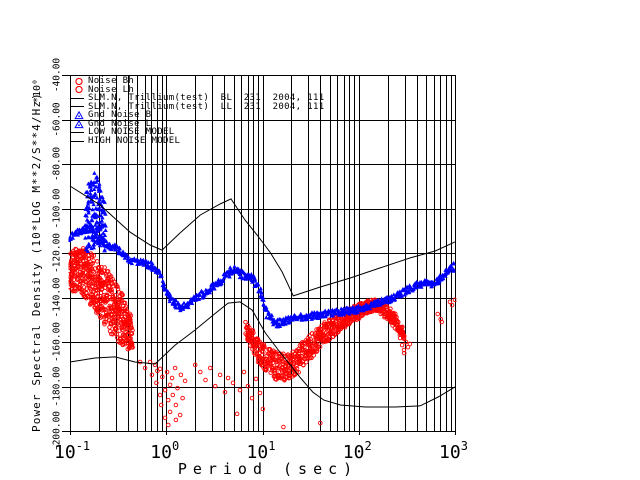 The image size is (640, 480). I want to click on legend-label: LOW NOISE MODEL, so click(131, 132).